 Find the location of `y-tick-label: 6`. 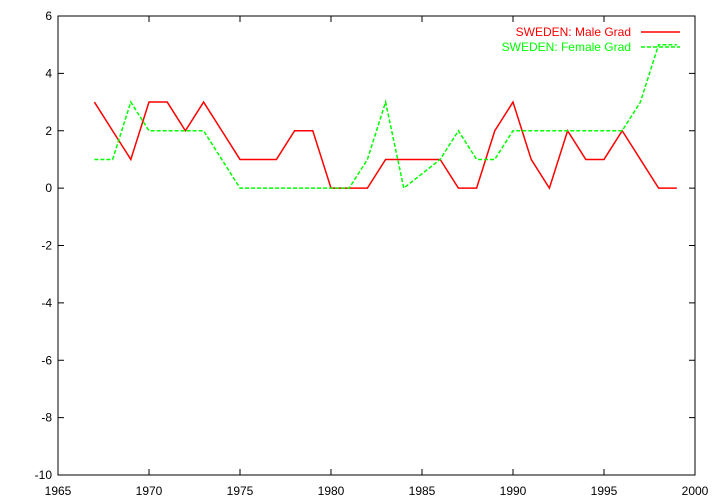

y-tick-label: 6 is located at coordinates (48, 16).